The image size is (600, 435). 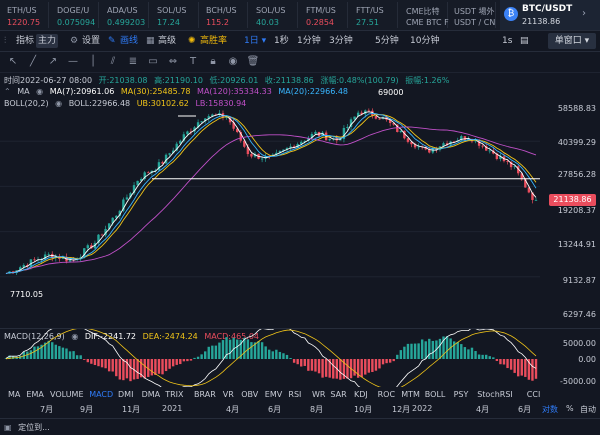 What do you see at coordinates (193, 61) in the screenshot?
I see `text-icon: T` at bounding box center [193, 61].